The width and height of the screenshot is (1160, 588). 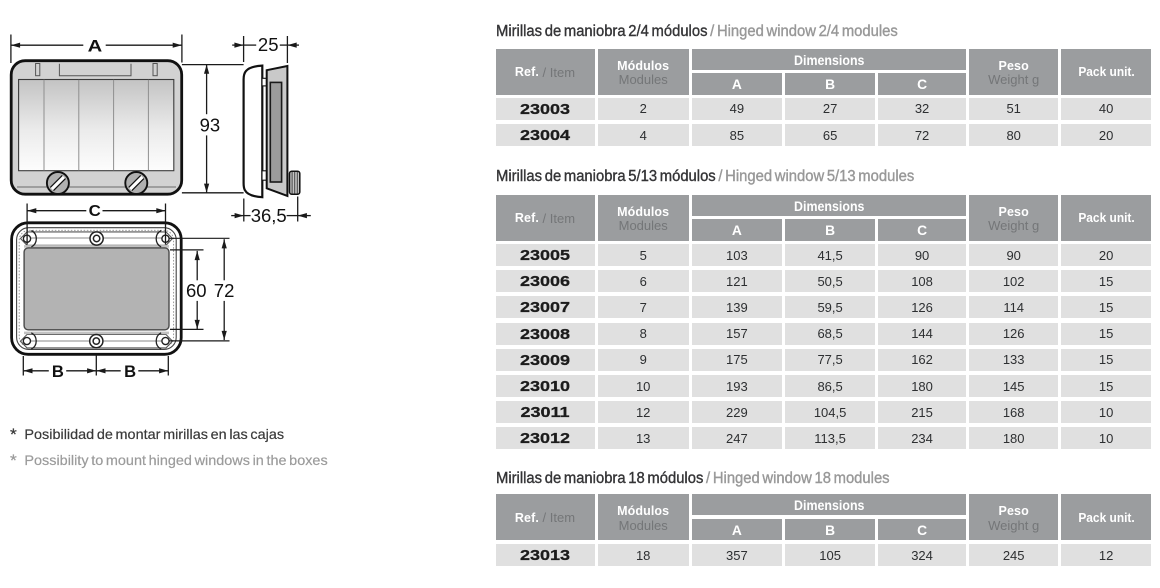 What do you see at coordinates (268, 44) in the screenshot?
I see `svg-text: 25` at bounding box center [268, 44].